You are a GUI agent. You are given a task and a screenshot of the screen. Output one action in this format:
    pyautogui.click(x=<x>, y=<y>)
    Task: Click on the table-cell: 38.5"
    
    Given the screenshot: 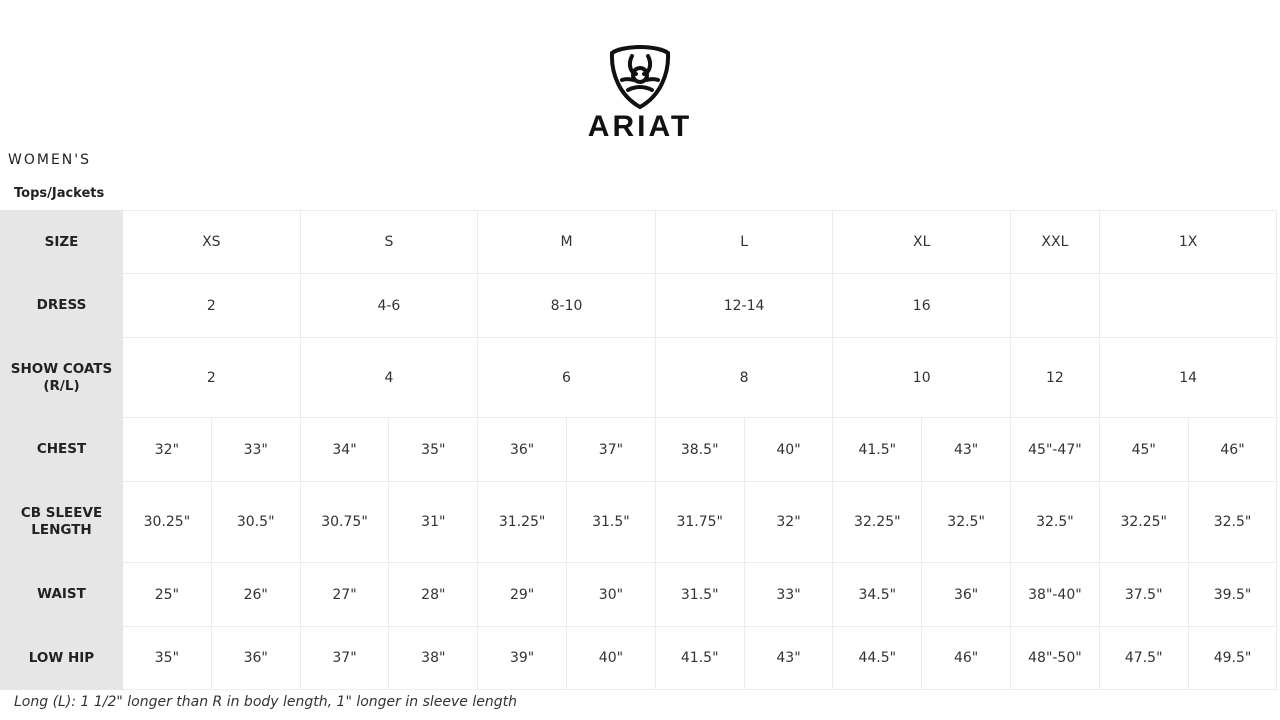 What is the action you would take?
    pyautogui.click(x=699, y=449)
    